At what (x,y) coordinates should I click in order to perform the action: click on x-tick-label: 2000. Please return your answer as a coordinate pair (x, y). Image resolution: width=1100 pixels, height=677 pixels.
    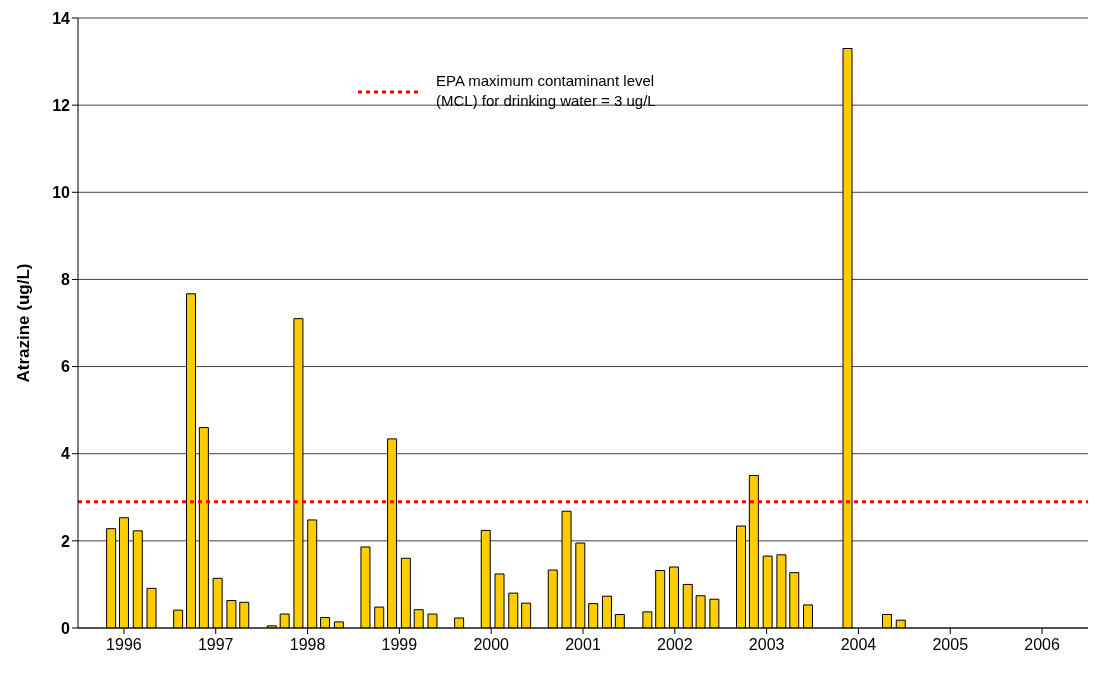
    Looking at the image, I should click on (491, 644).